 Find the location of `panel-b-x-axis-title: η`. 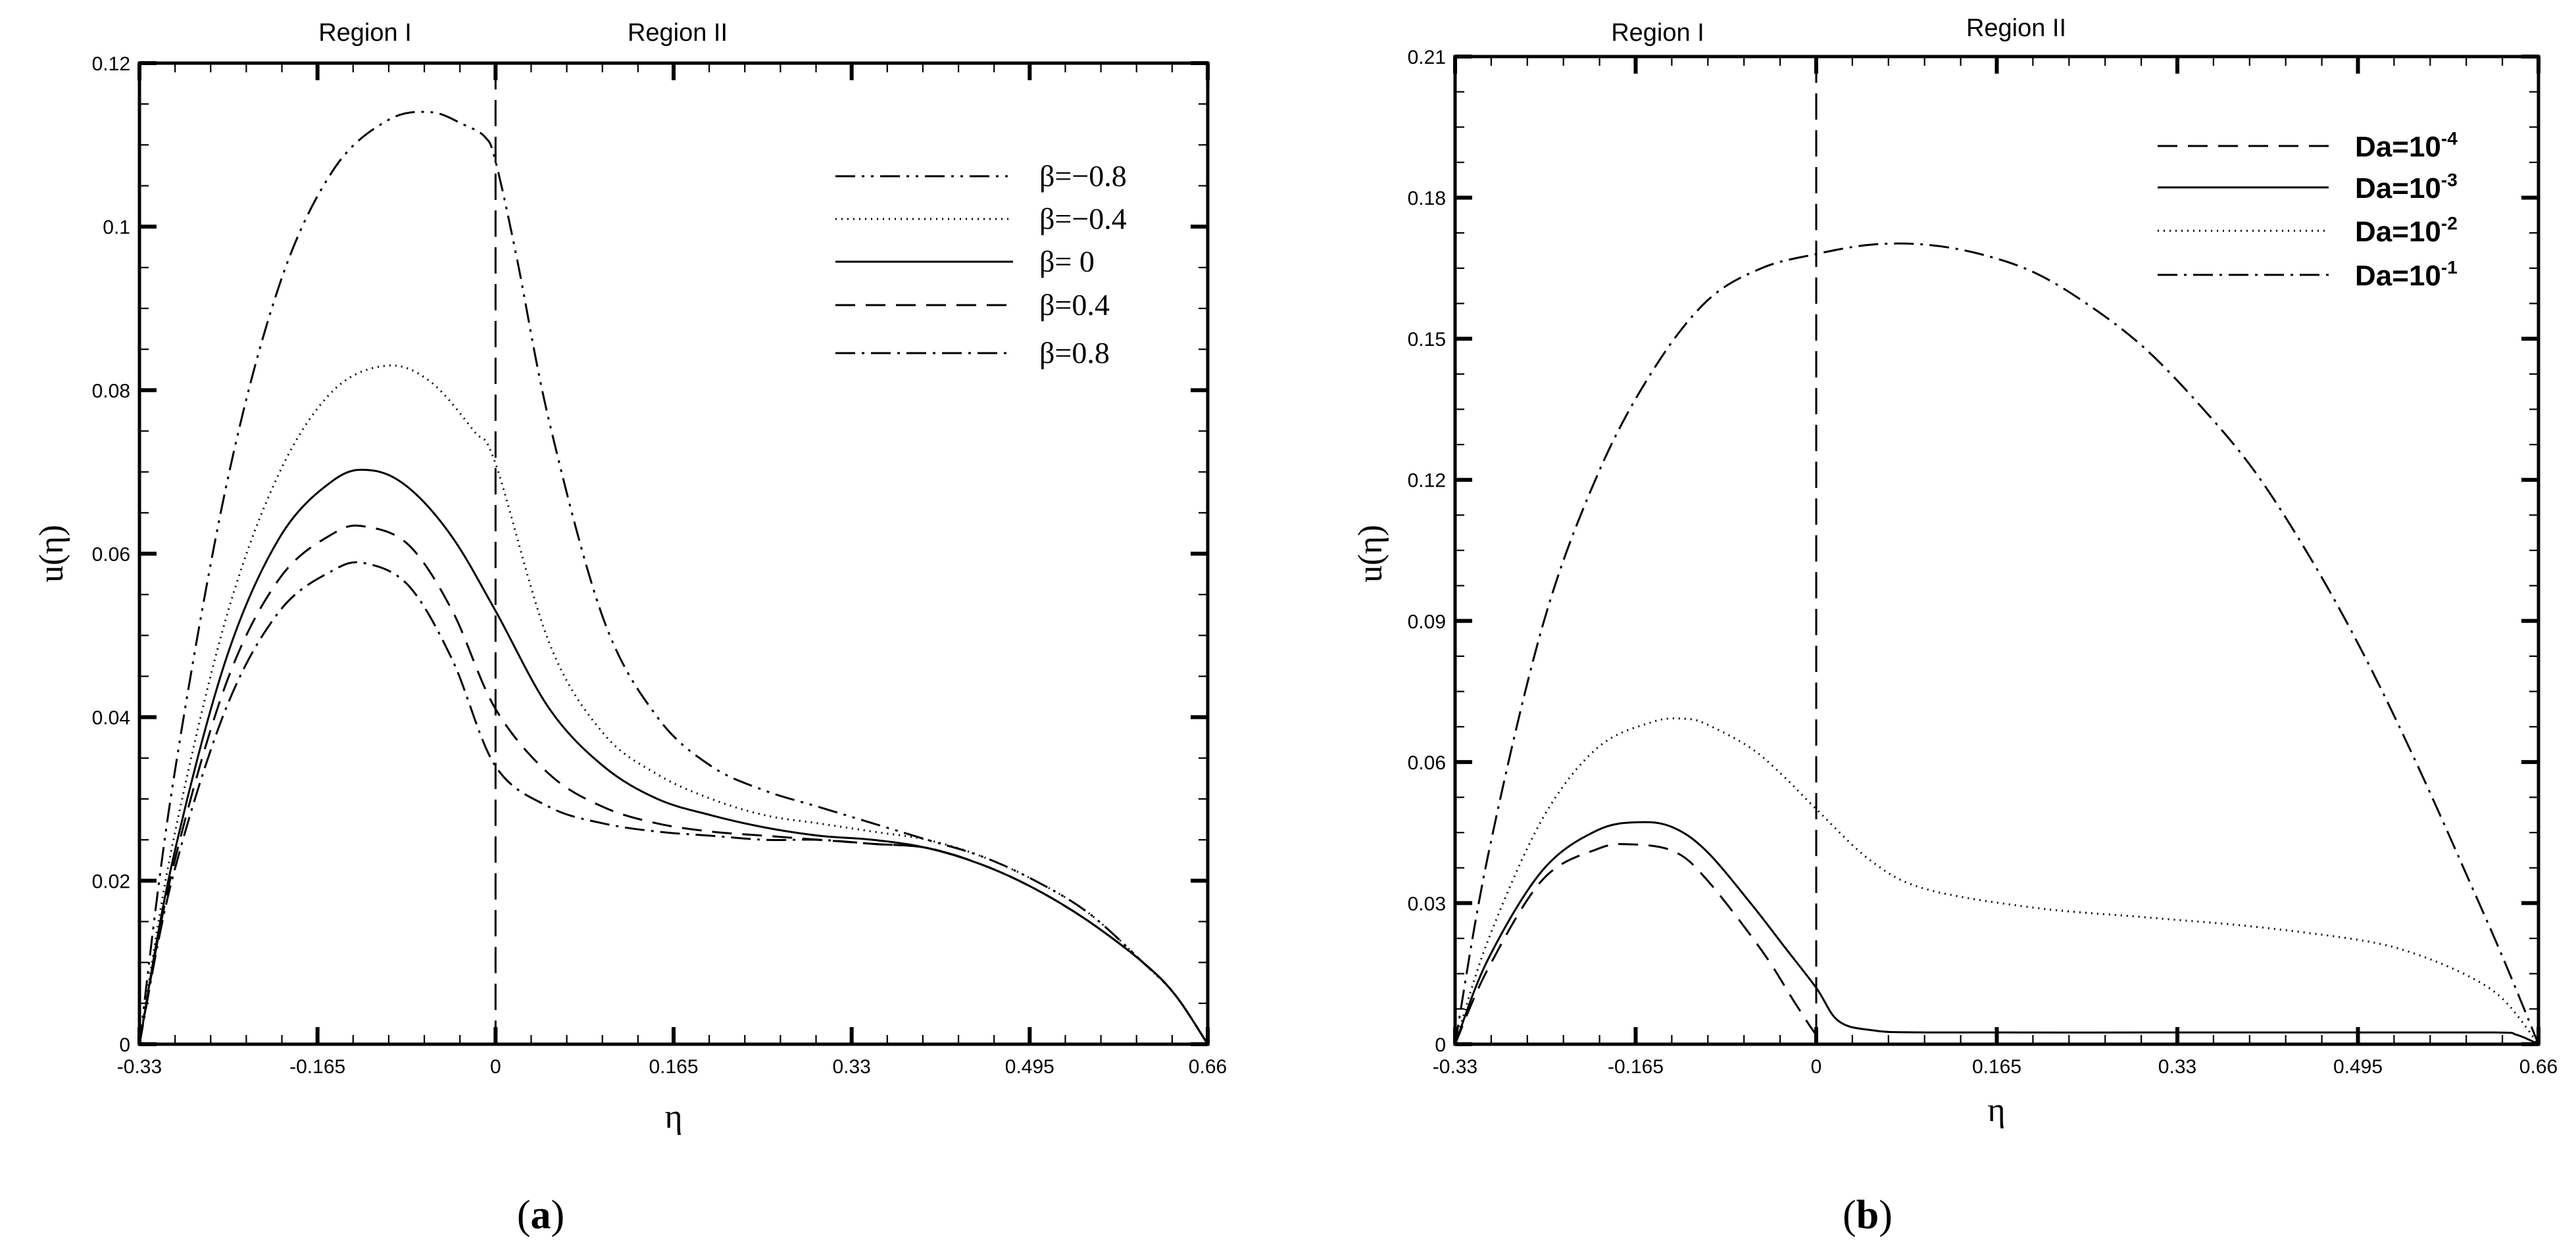

panel-b-x-axis-title: η is located at coordinates (1996, 1110).